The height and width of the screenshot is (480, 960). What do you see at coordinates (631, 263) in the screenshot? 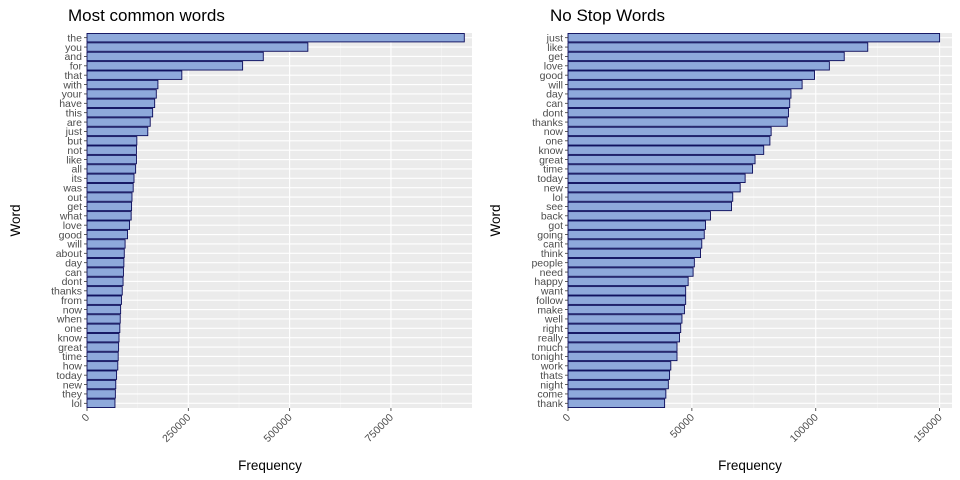
I see `bar-people` at bounding box center [631, 263].